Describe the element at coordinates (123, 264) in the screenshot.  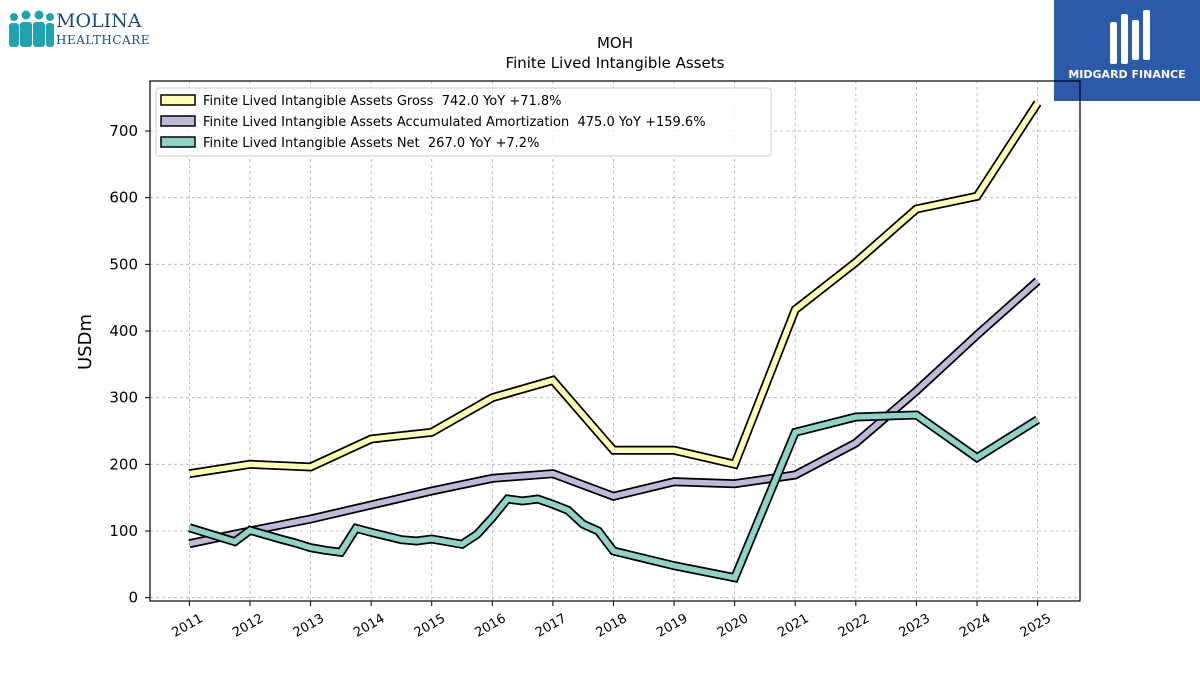
I see `y-tick-label: 500` at that location.